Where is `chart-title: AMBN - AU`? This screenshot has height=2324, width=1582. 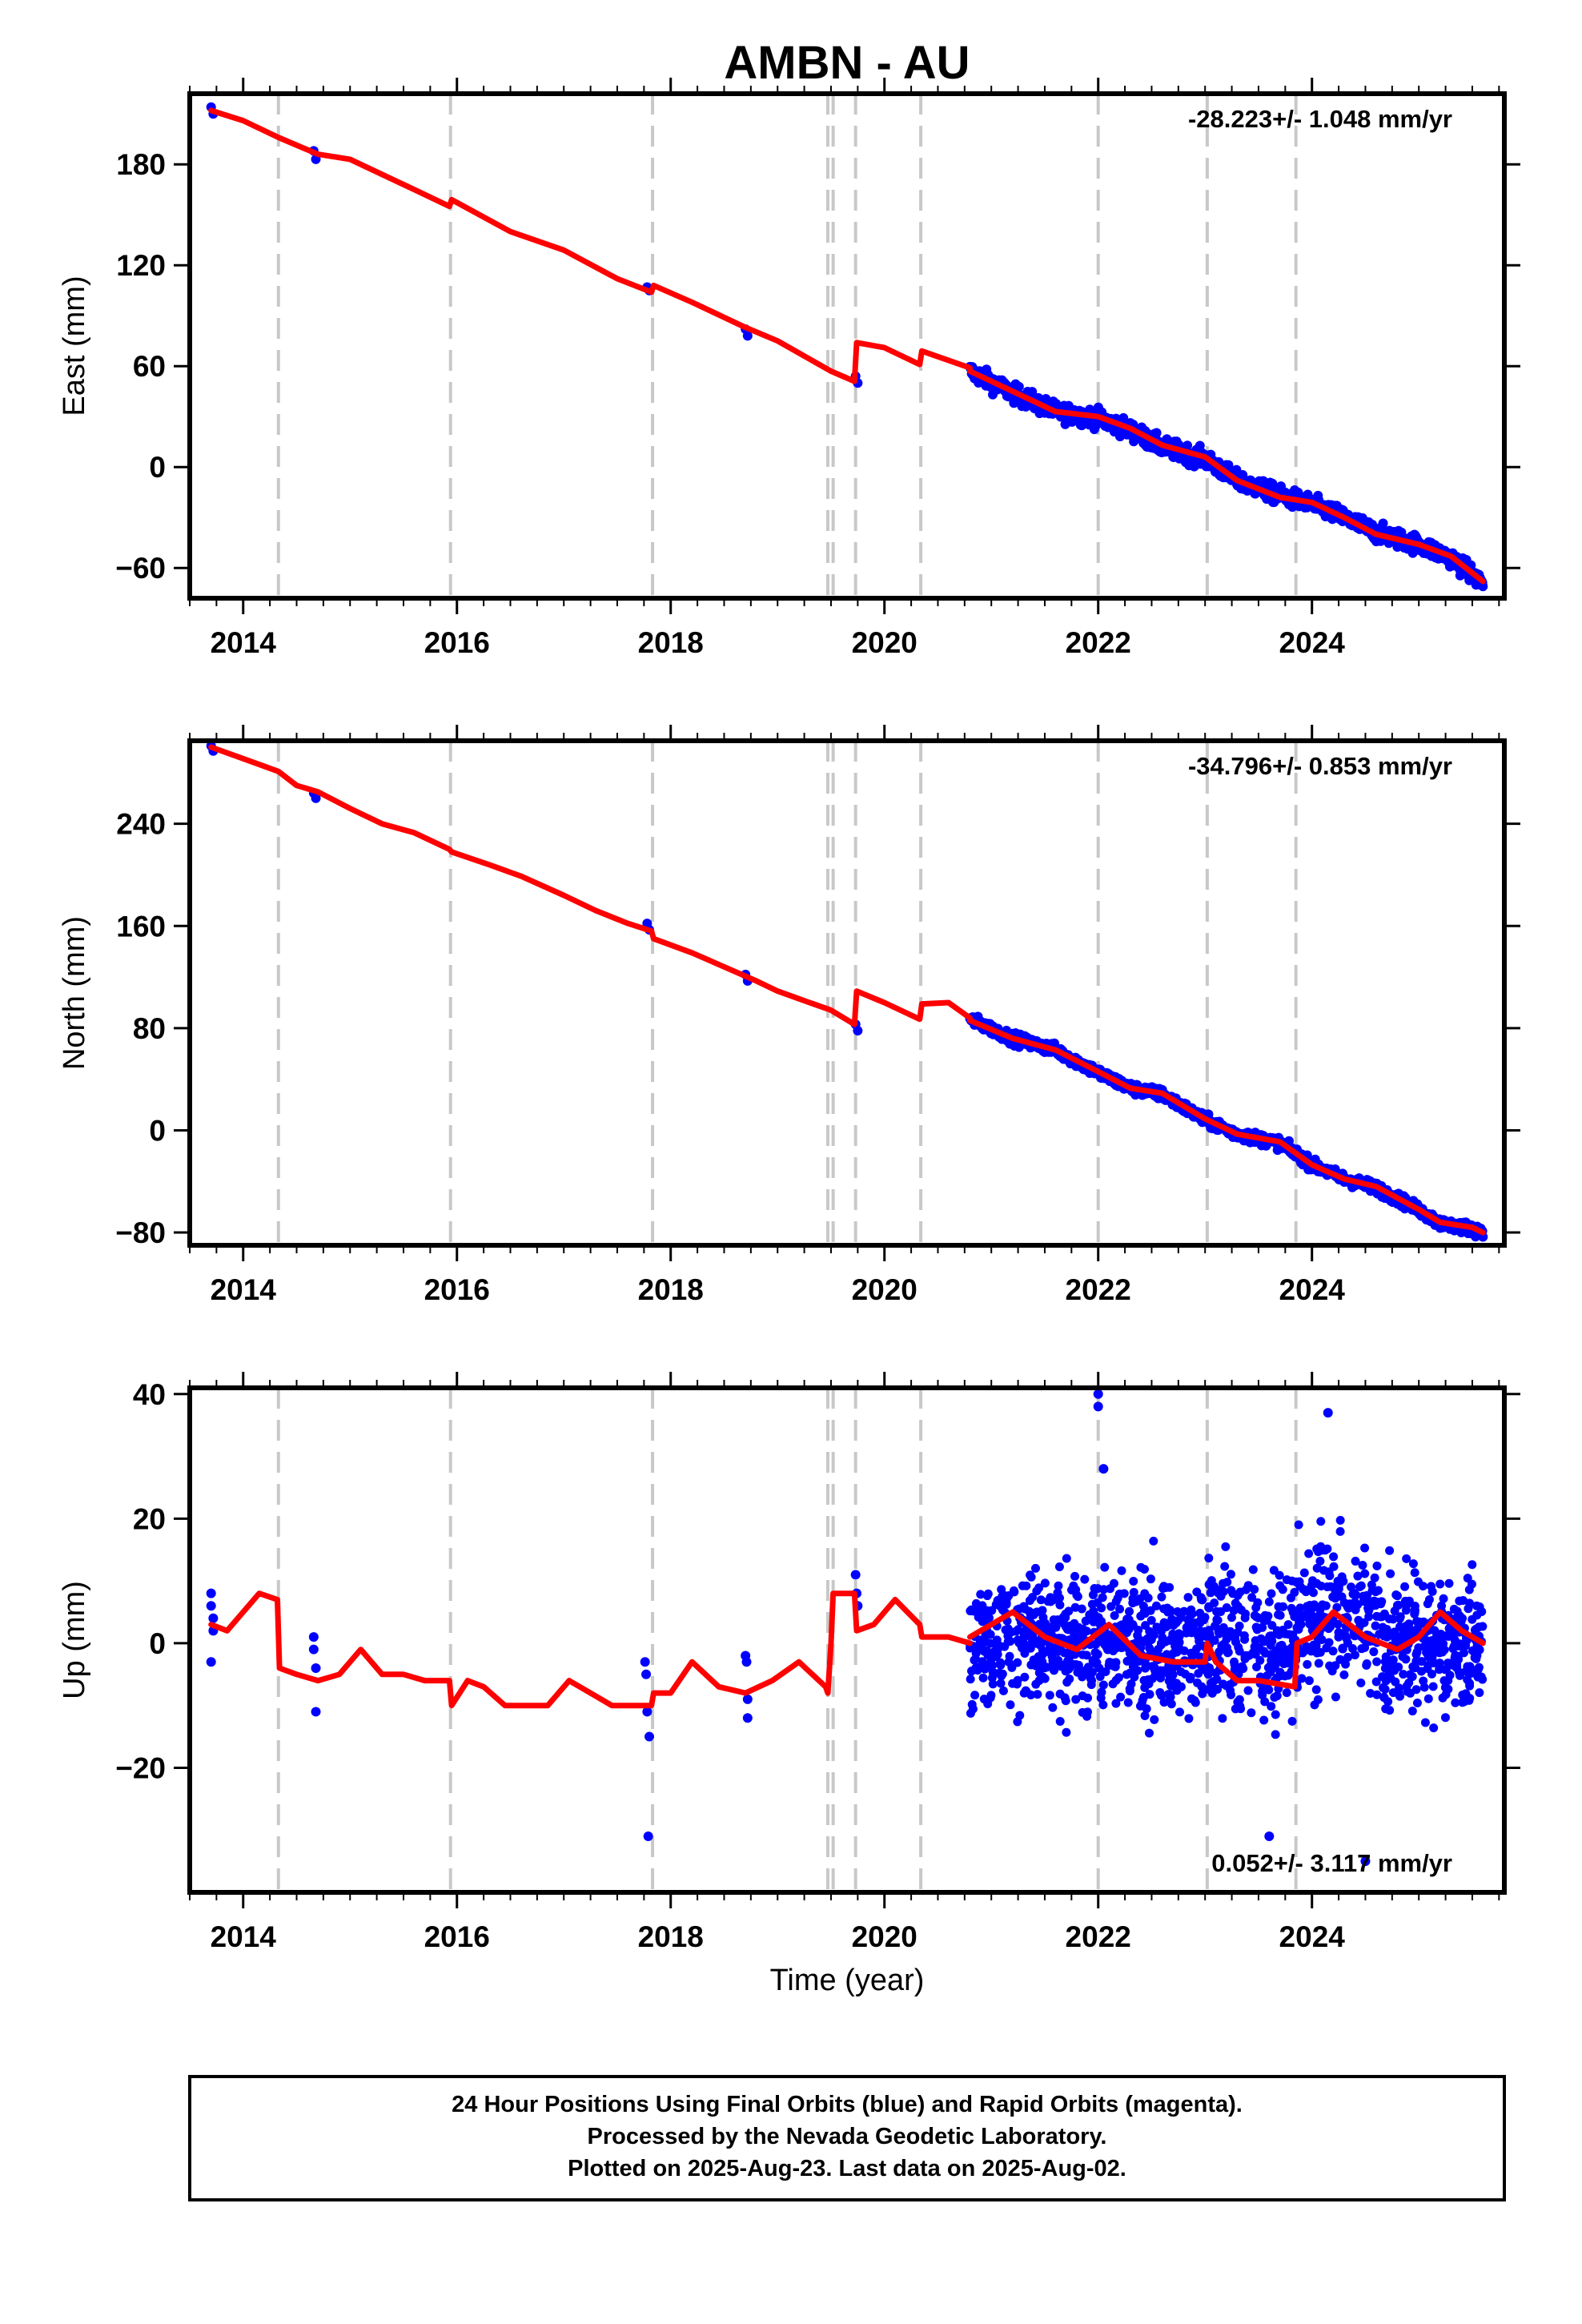 chart-title: AMBN - AU is located at coordinates (847, 63).